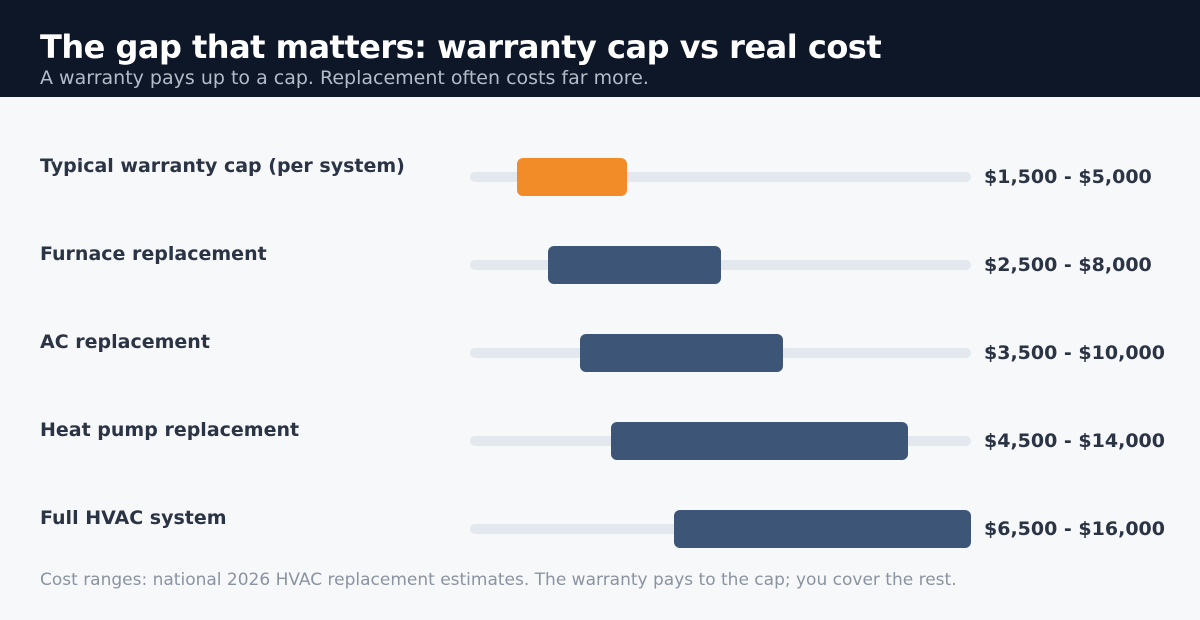  Describe the element at coordinates (153, 254) in the screenshot. I see `category-label: Furnace replacement` at that location.